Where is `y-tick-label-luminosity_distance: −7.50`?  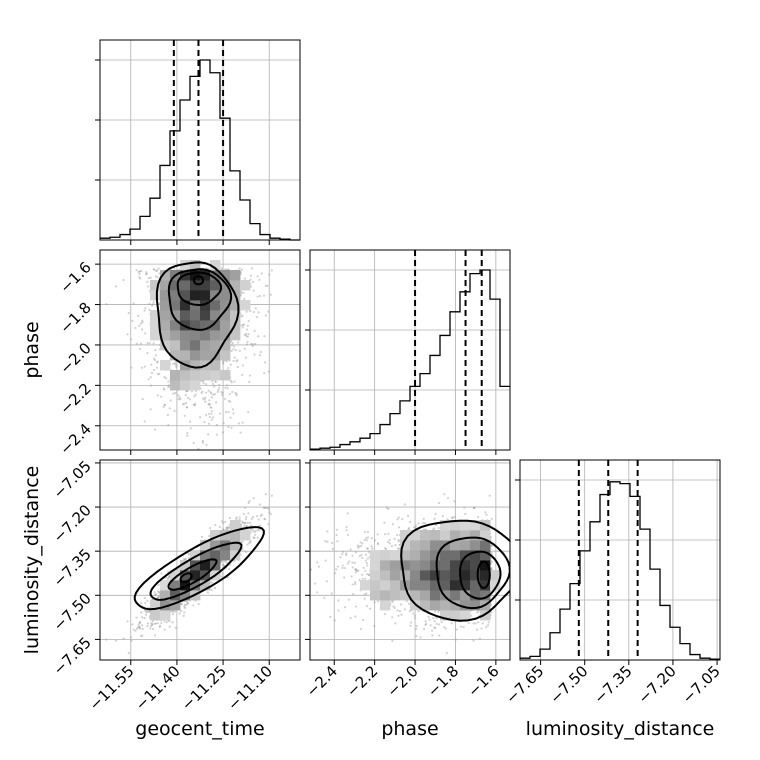
y-tick-label-luminosity_distance: −7.50 is located at coordinates (72, 611).